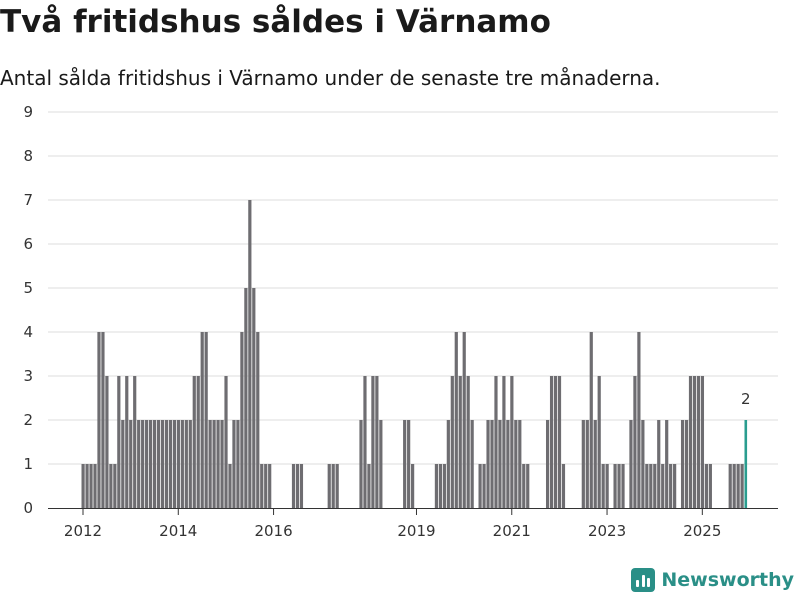  I want to click on y-tick-label: 9, so click(28, 112).